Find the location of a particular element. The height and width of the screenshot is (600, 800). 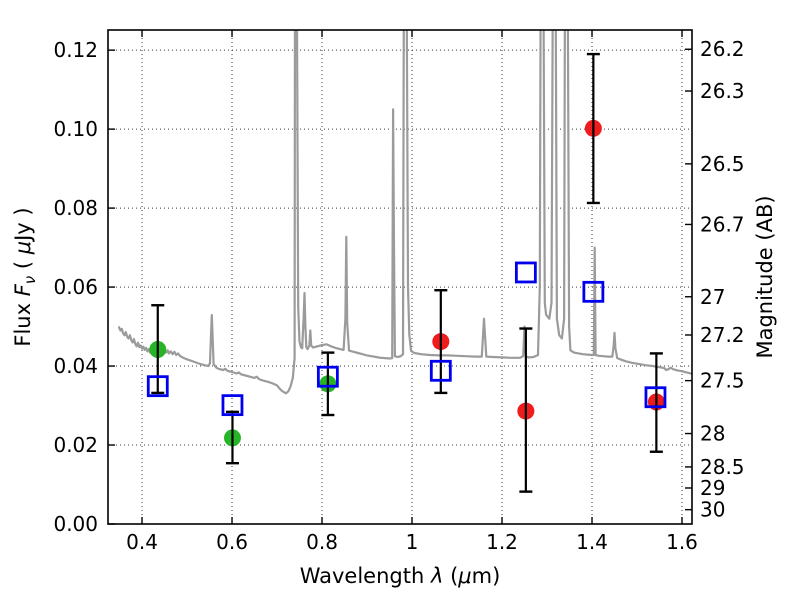

y-tick-label-right: 26.5 is located at coordinates (722, 164).